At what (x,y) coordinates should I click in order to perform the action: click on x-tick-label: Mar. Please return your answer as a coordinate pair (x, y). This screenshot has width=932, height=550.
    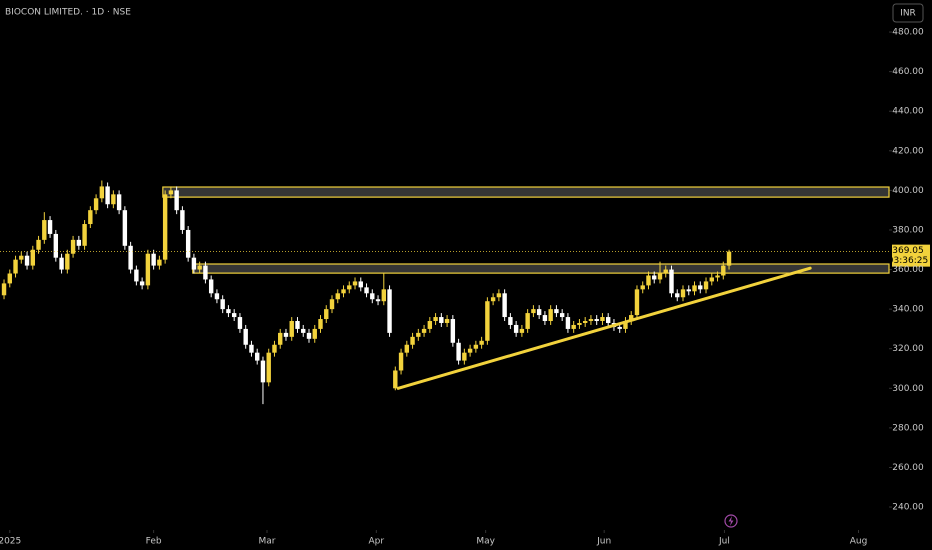
    Looking at the image, I should click on (266, 542).